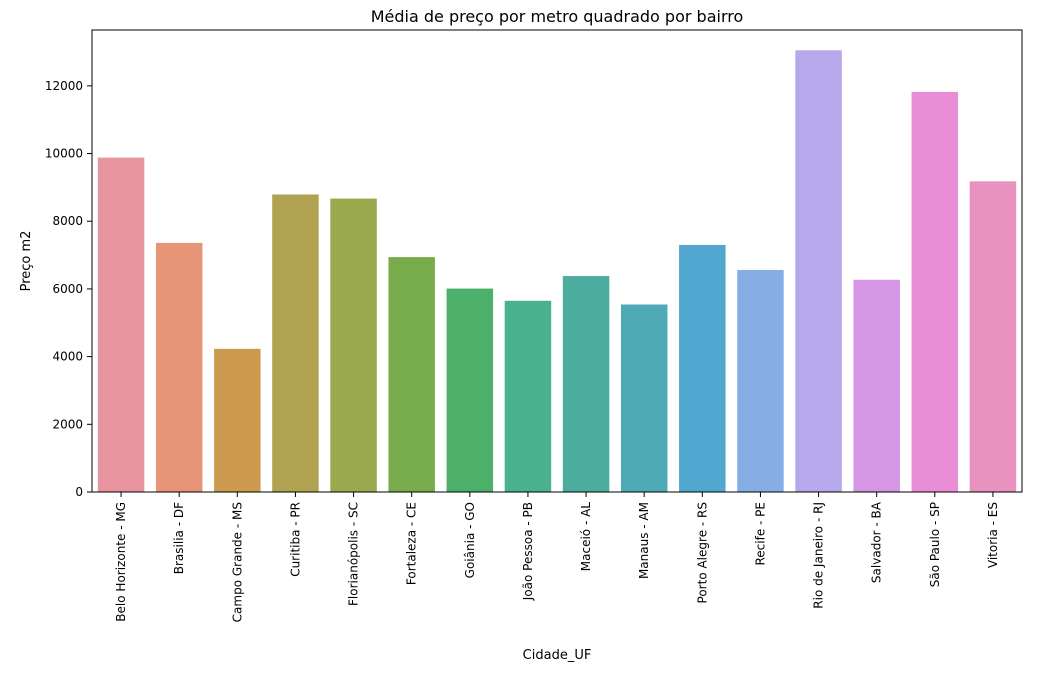 The image size is (1052, 689). What do you see at coordinates (935, 544) in the screenshot?
I see `x-tick-label: São Paulo - SP` at bounding box center [935, 544].